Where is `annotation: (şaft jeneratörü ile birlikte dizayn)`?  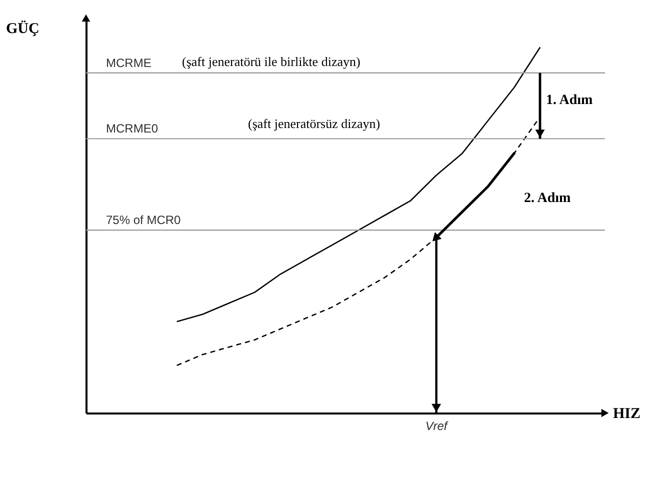
annotation: (şaft jeneratörü ile birlikte dizayn) is located at coordinates (271, 61).